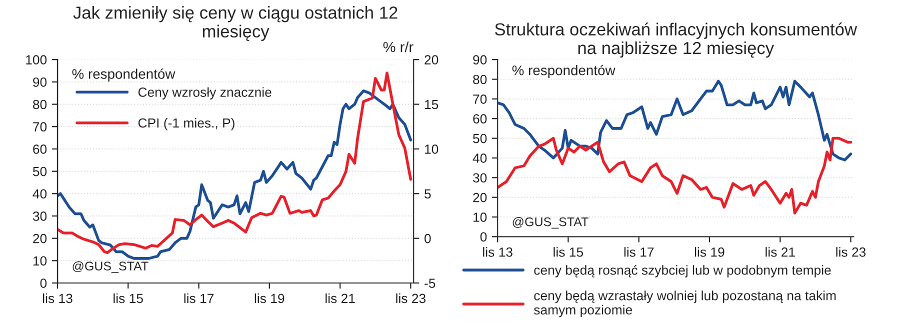  I want to click on y2-tick-label: 15, so click(431, 105).